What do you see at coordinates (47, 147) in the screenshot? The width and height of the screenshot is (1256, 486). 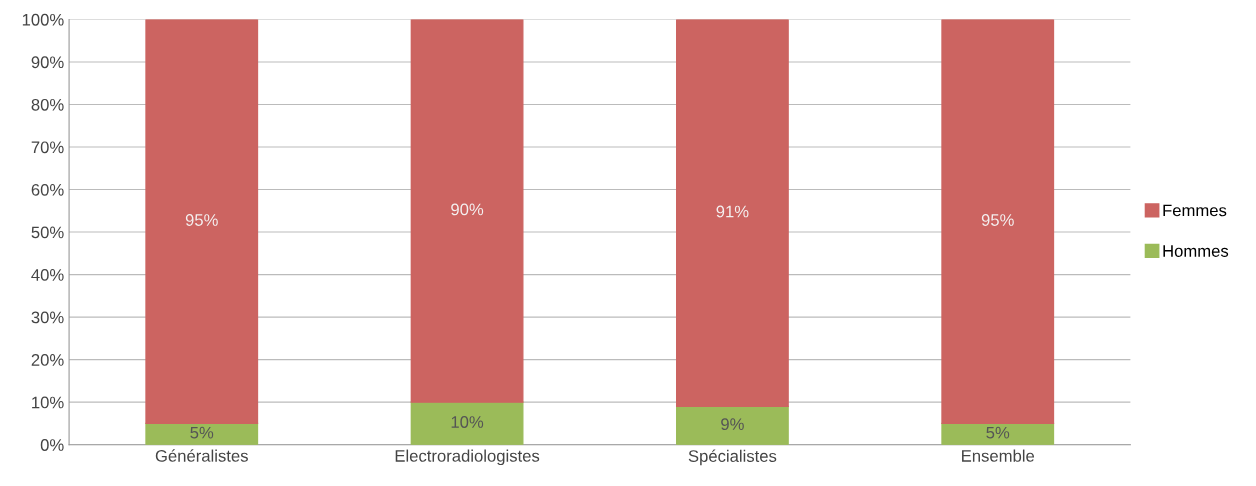 I see `y-tick-label: 70%` at bounding box center [47, 147].